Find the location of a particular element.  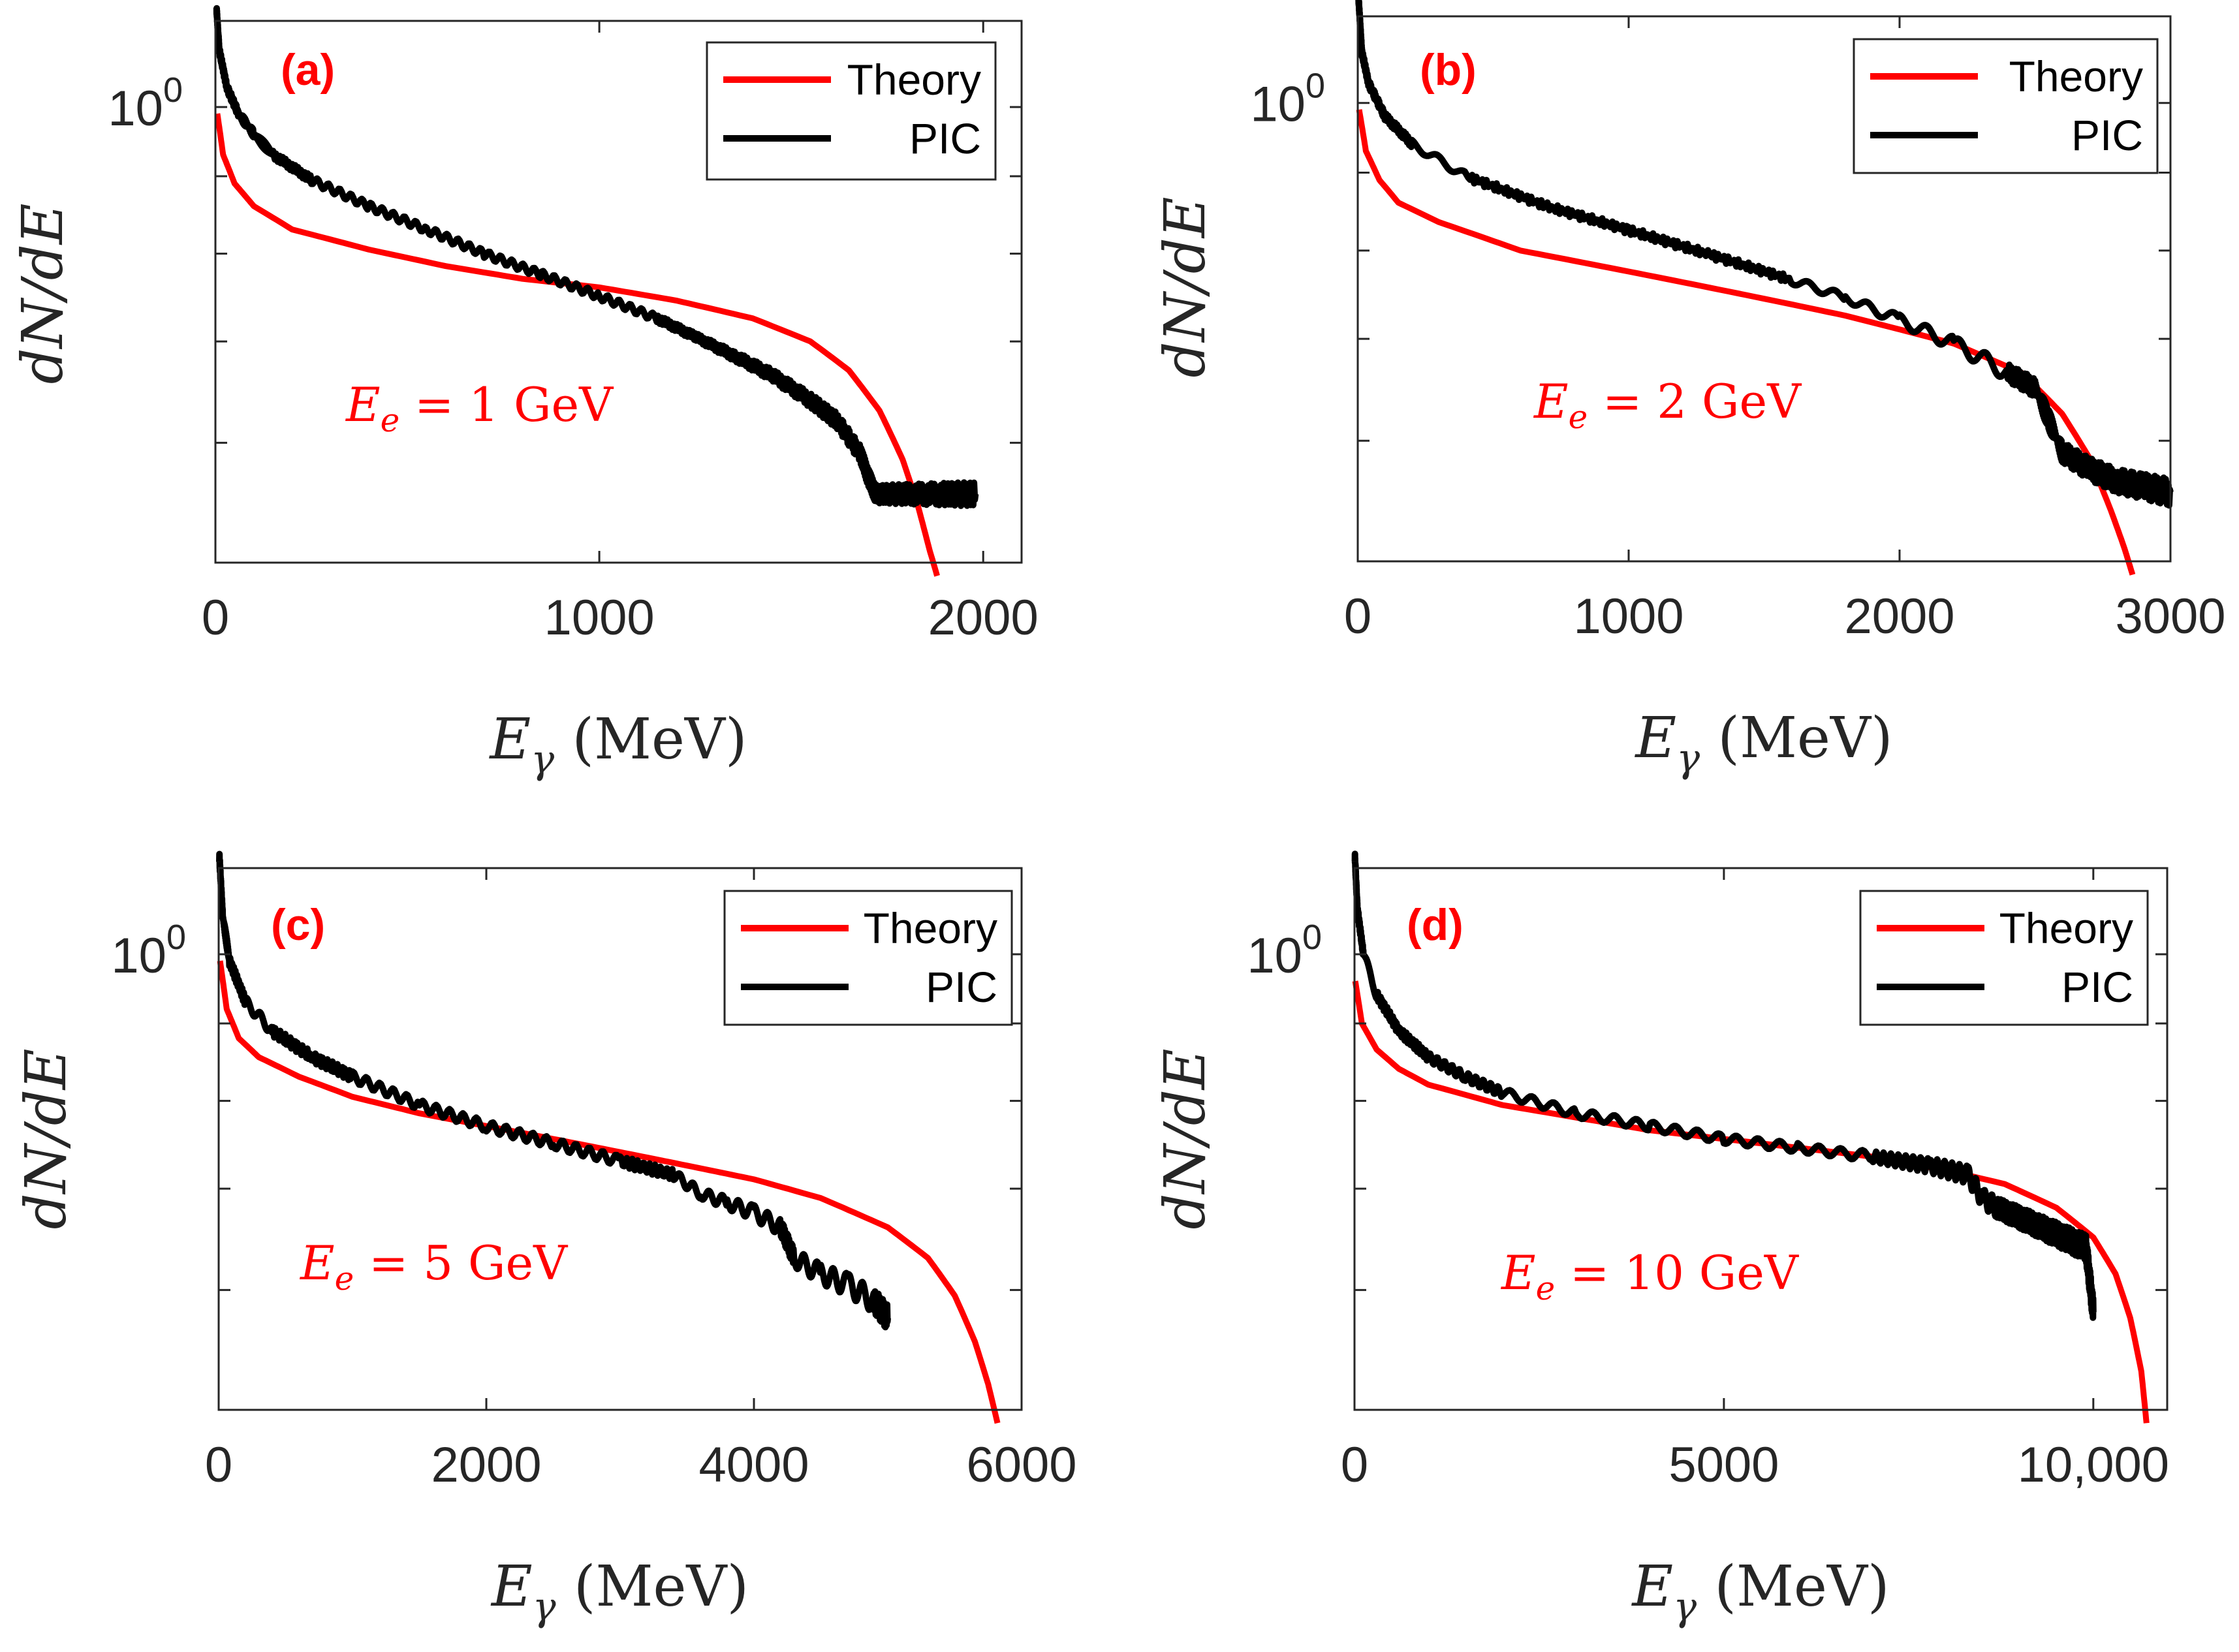

panel-label: (a) is located at coordinates (308, 70).